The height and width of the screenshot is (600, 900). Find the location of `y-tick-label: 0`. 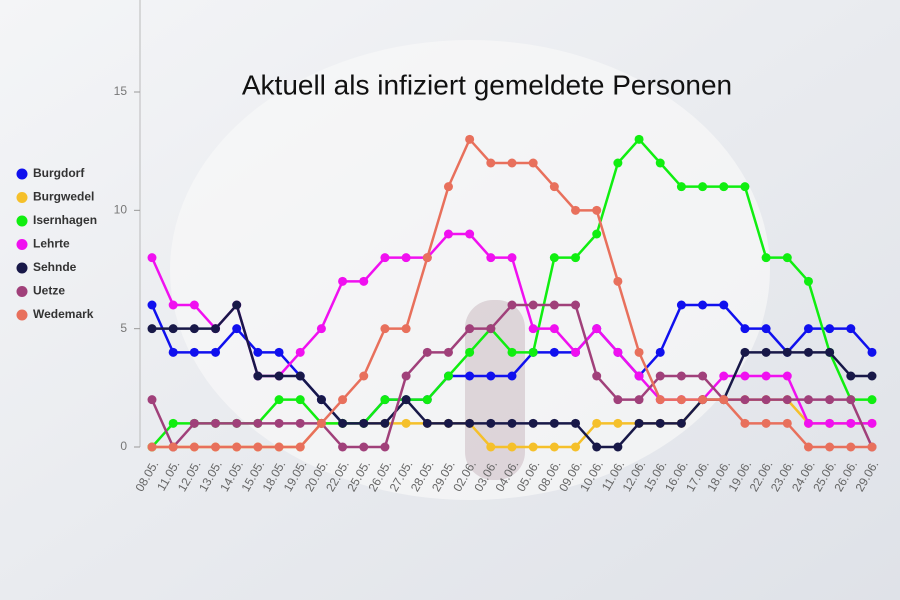

y-tick-label: 0 is located at coordinates (123, 446).